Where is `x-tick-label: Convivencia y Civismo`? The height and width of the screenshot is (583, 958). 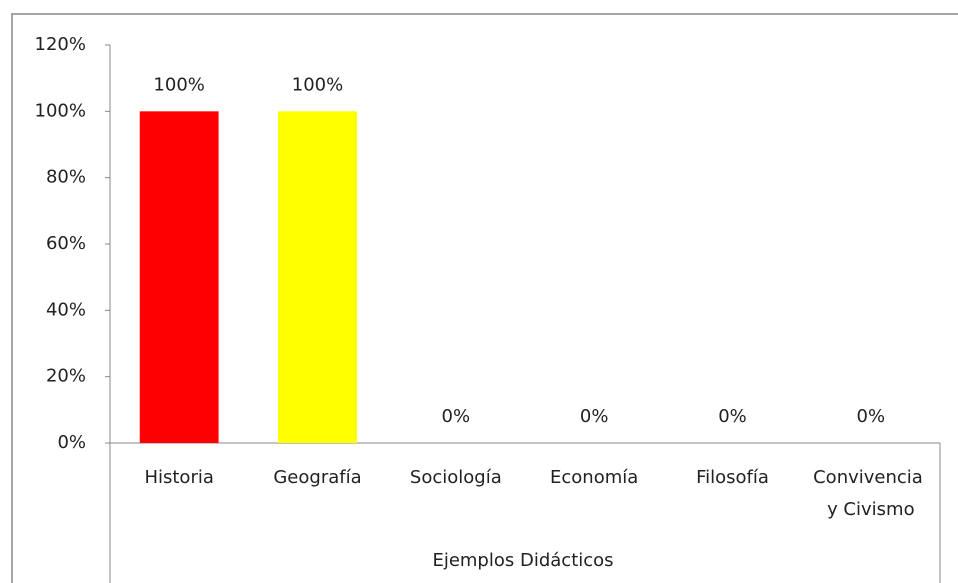 x-tick-label: Convivencia y Civismo is located at coordinates (870, 493).